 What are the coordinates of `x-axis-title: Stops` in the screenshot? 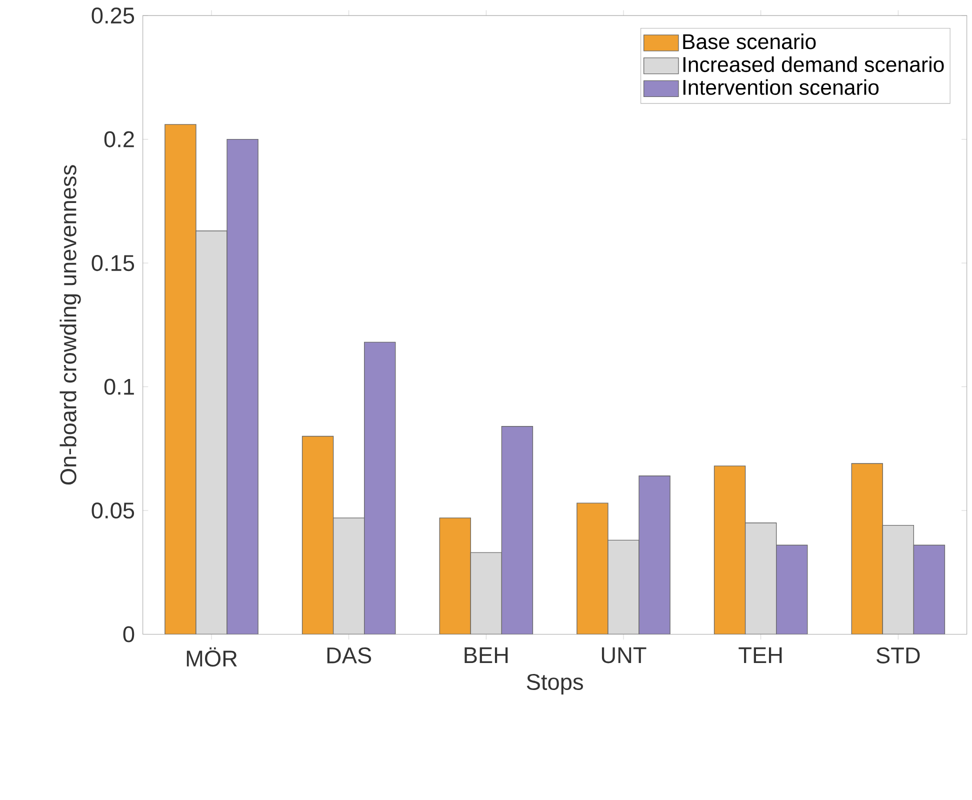 It's located at (554, 684).